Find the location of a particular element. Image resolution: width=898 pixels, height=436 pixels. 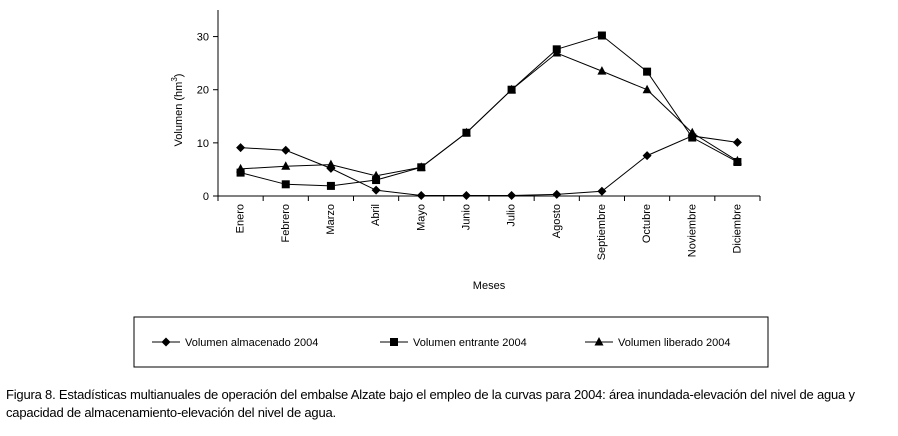

x-tick-label: Enero is located at coordinates (241, 218).